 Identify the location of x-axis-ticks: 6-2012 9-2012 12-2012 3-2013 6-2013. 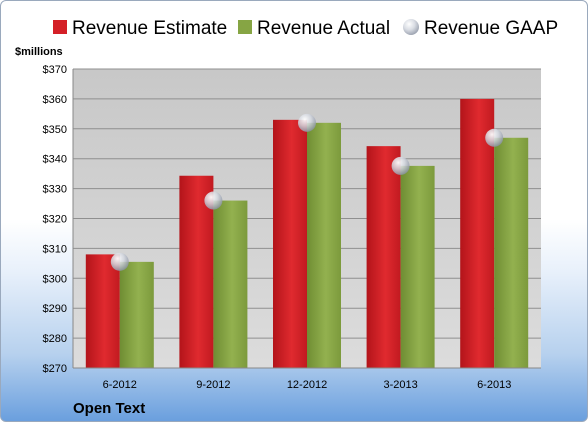
(307, 385).